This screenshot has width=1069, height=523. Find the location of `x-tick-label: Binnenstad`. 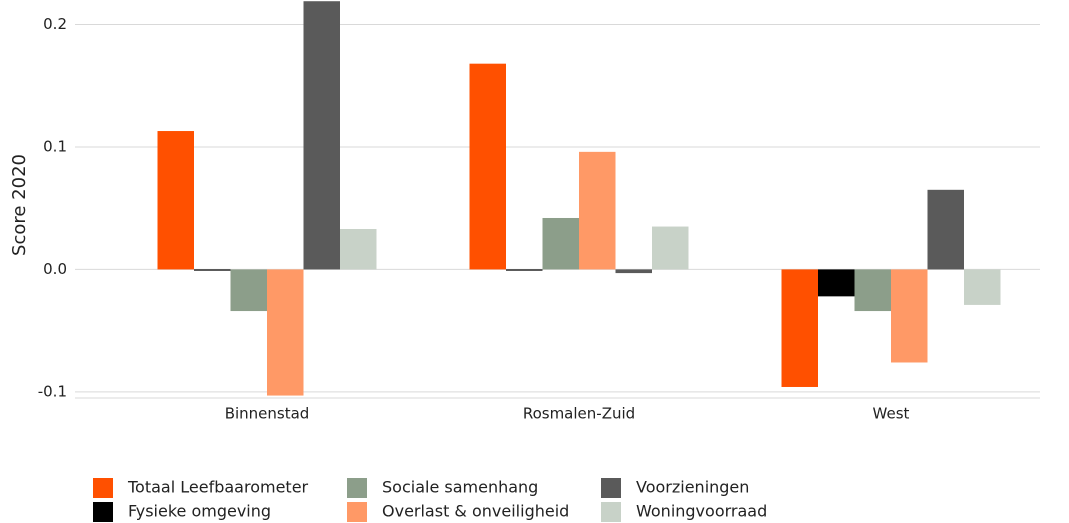

x-tick-label: Binnenstad is located at coordinates (267, 414).